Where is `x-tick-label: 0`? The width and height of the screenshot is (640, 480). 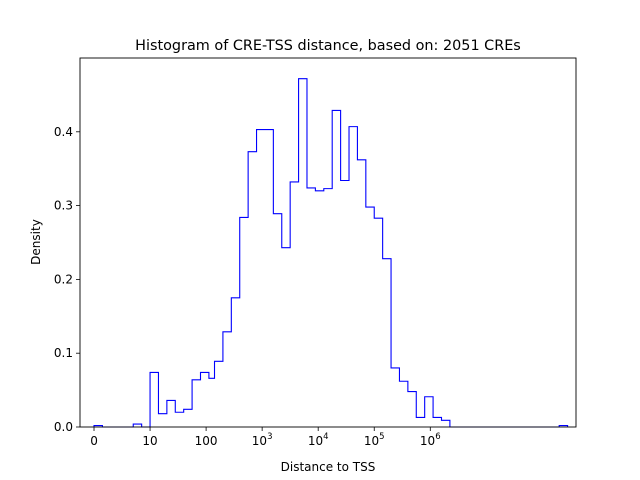
x-tick-label: 0 is located at coordinates (94, 441).